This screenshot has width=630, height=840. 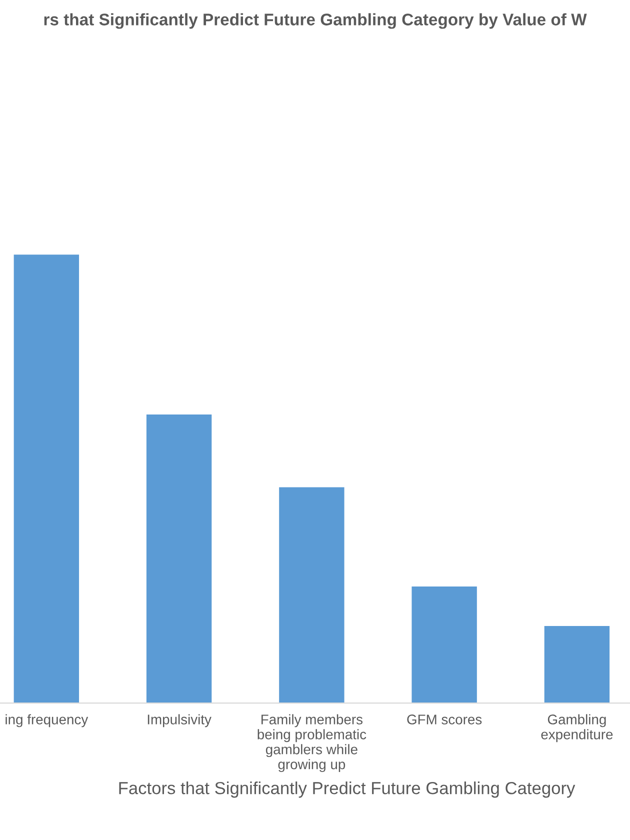 What do you see at coordinates (315, 21) in the screenshot?
I see `chart-title: rs that Significantly Predict Future Gambling Category by Value of W` at bounding box center [315, 21].